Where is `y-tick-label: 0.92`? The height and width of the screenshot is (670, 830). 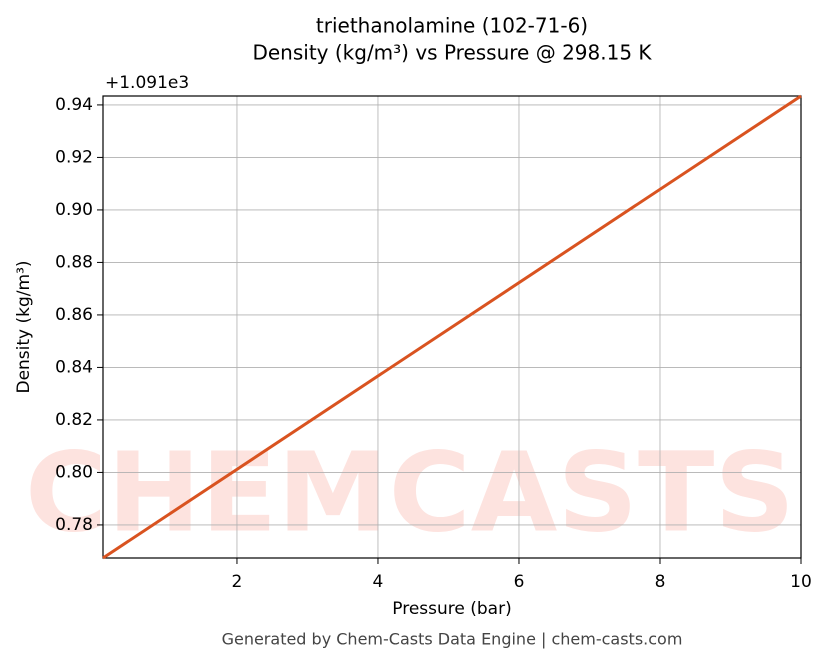 y-tick-label: 0.92 is located at coordinates (74, 157).